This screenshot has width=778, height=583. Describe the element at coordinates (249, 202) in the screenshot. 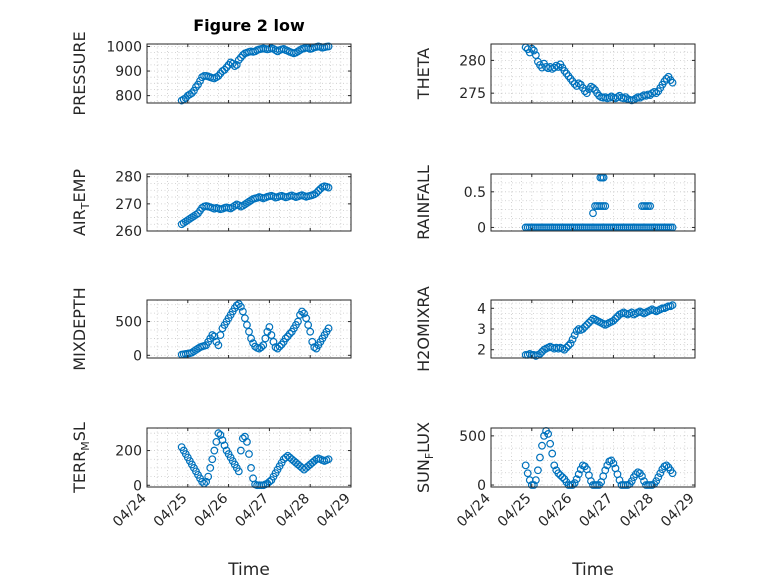

I see `airtemp-axes` at that location.